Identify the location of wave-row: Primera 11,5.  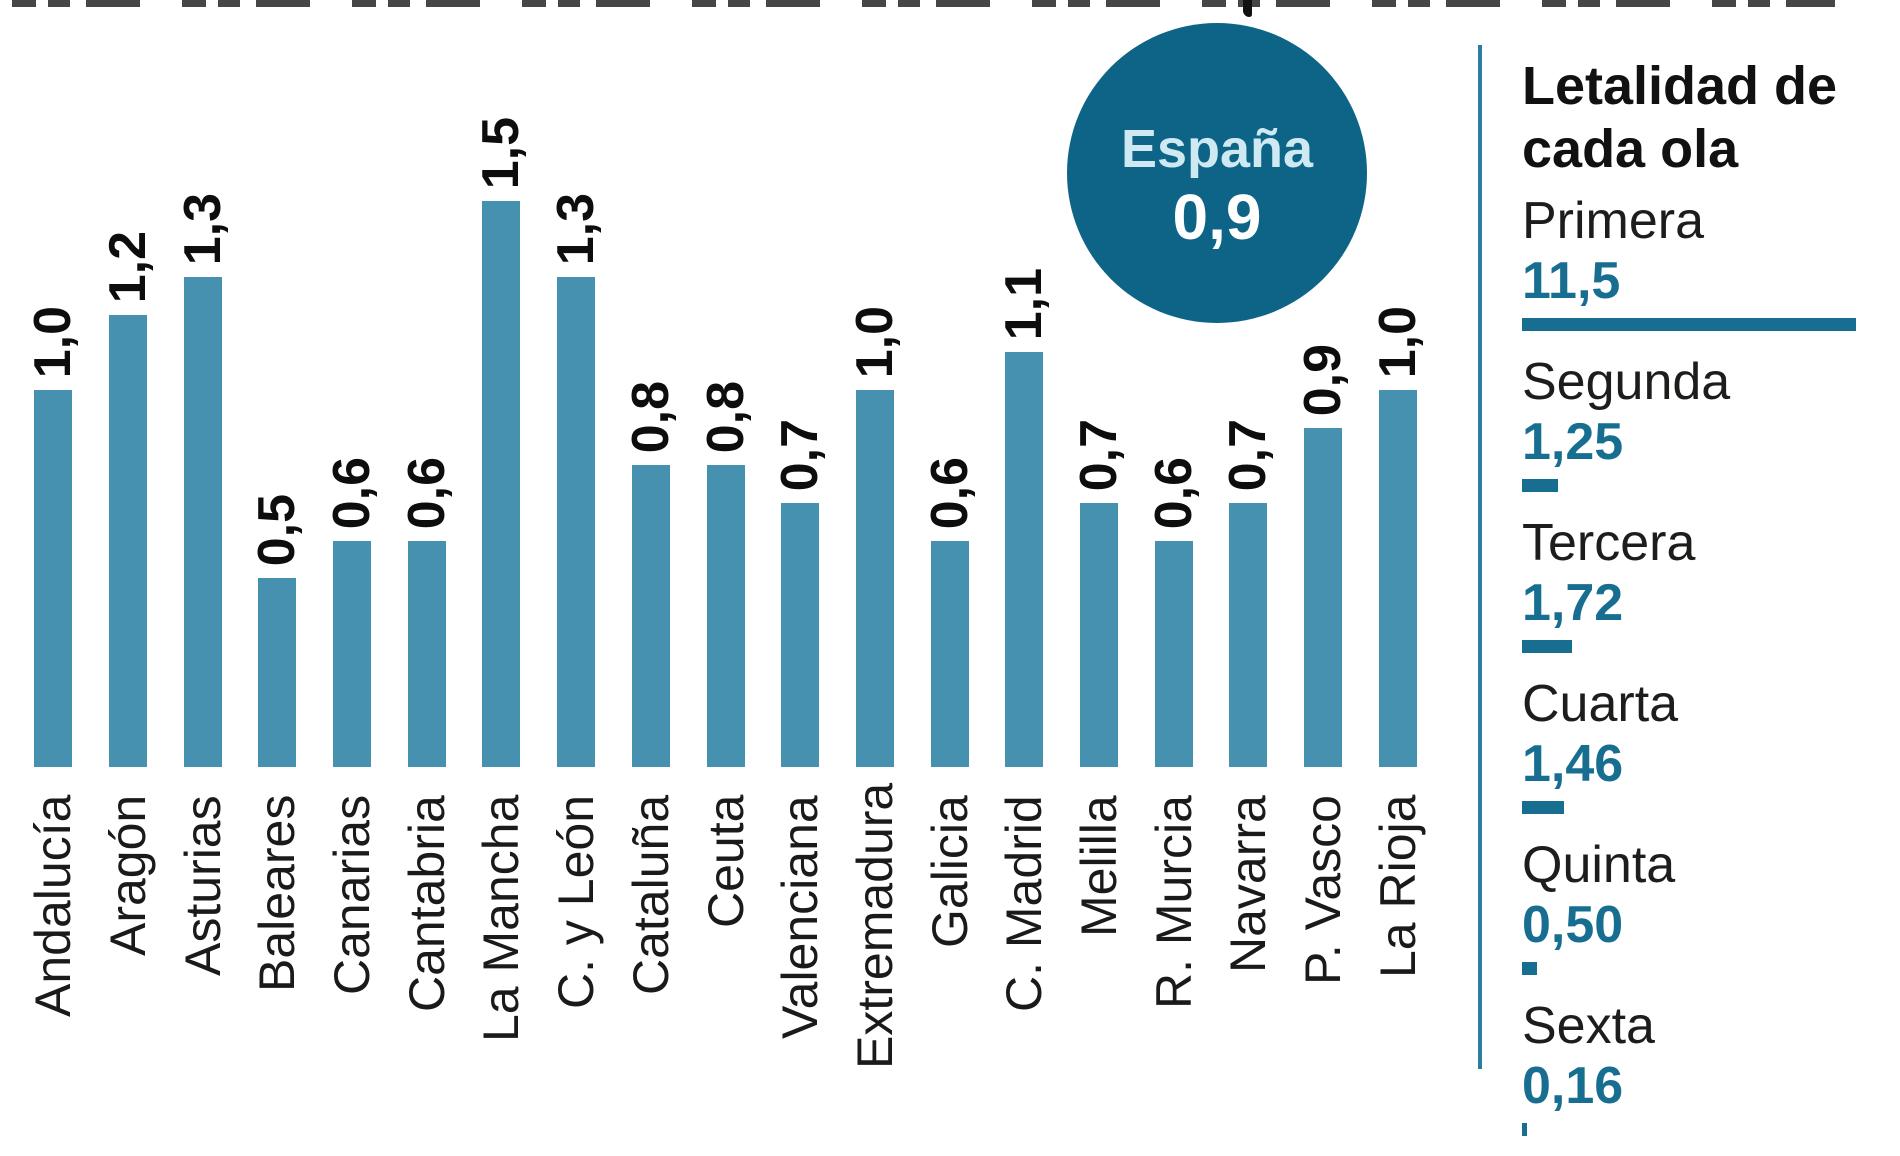
(1703, 260).